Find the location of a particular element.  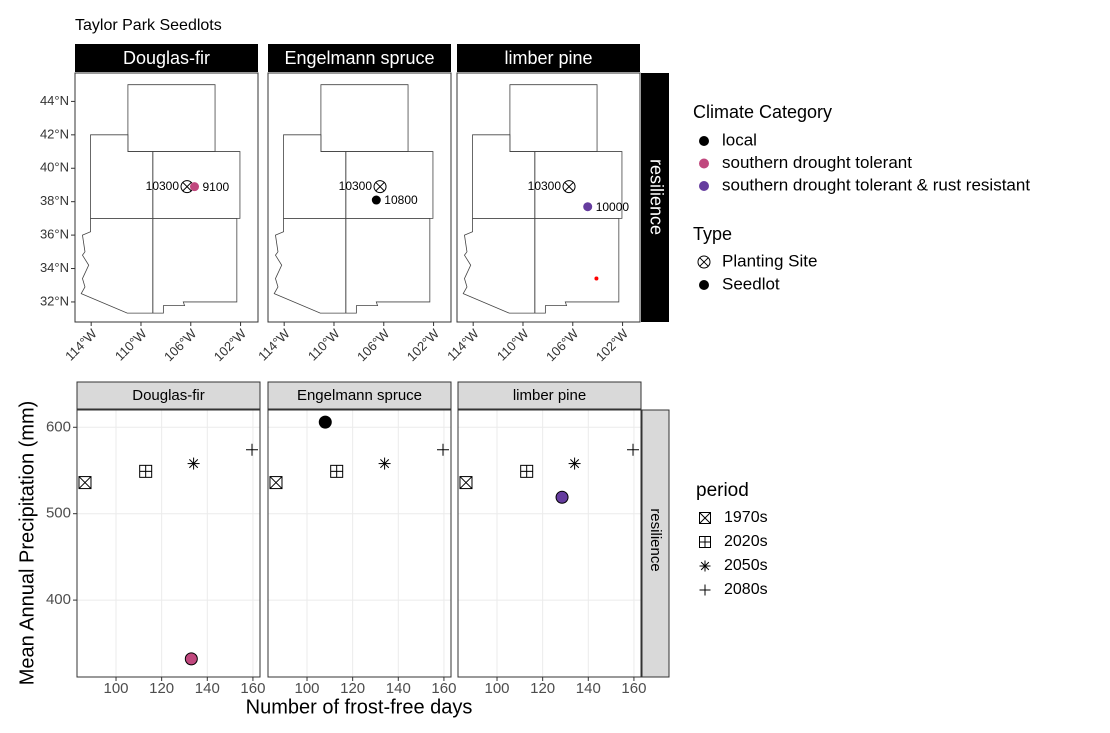

y-tick-label: 500 is located at coordinates (58, 513).